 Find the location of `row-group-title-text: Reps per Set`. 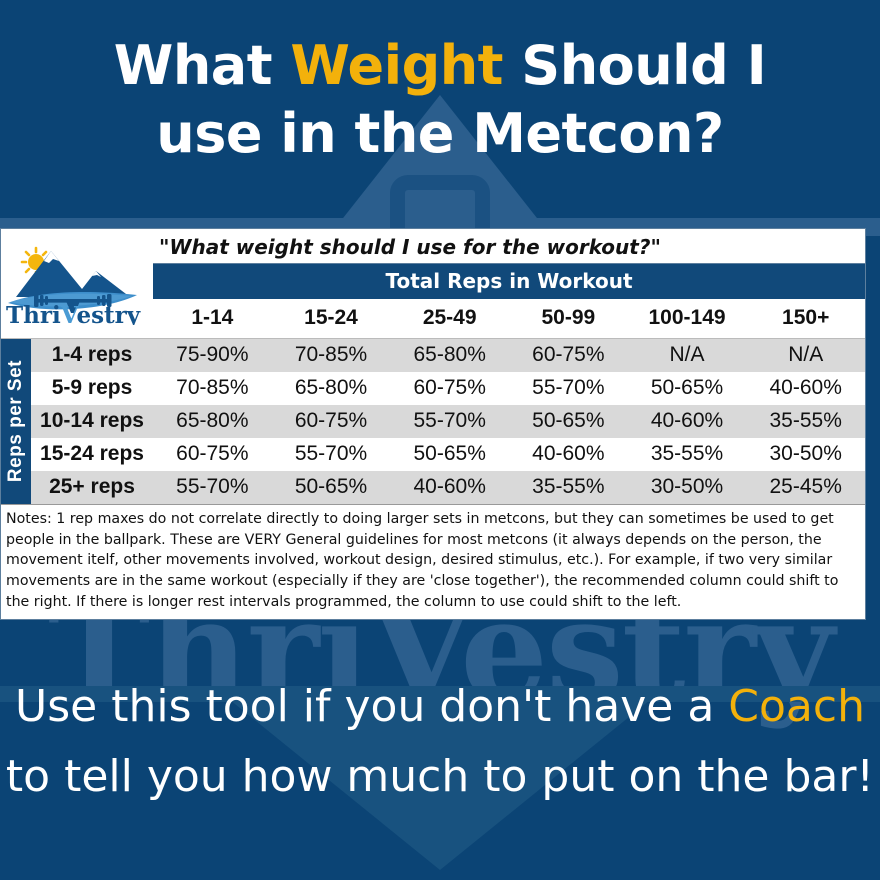

row-group-title-text: Reps per Set is located at coordinates (15, 421).